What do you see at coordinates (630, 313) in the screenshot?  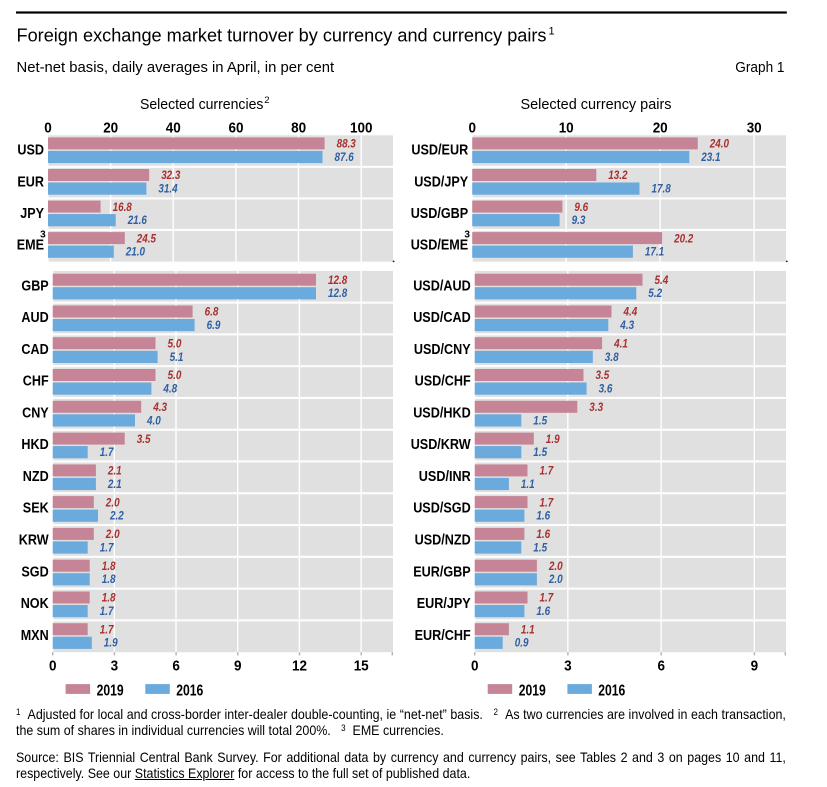 I see `svg-text: 4.4` at bounding box center [630, 313].